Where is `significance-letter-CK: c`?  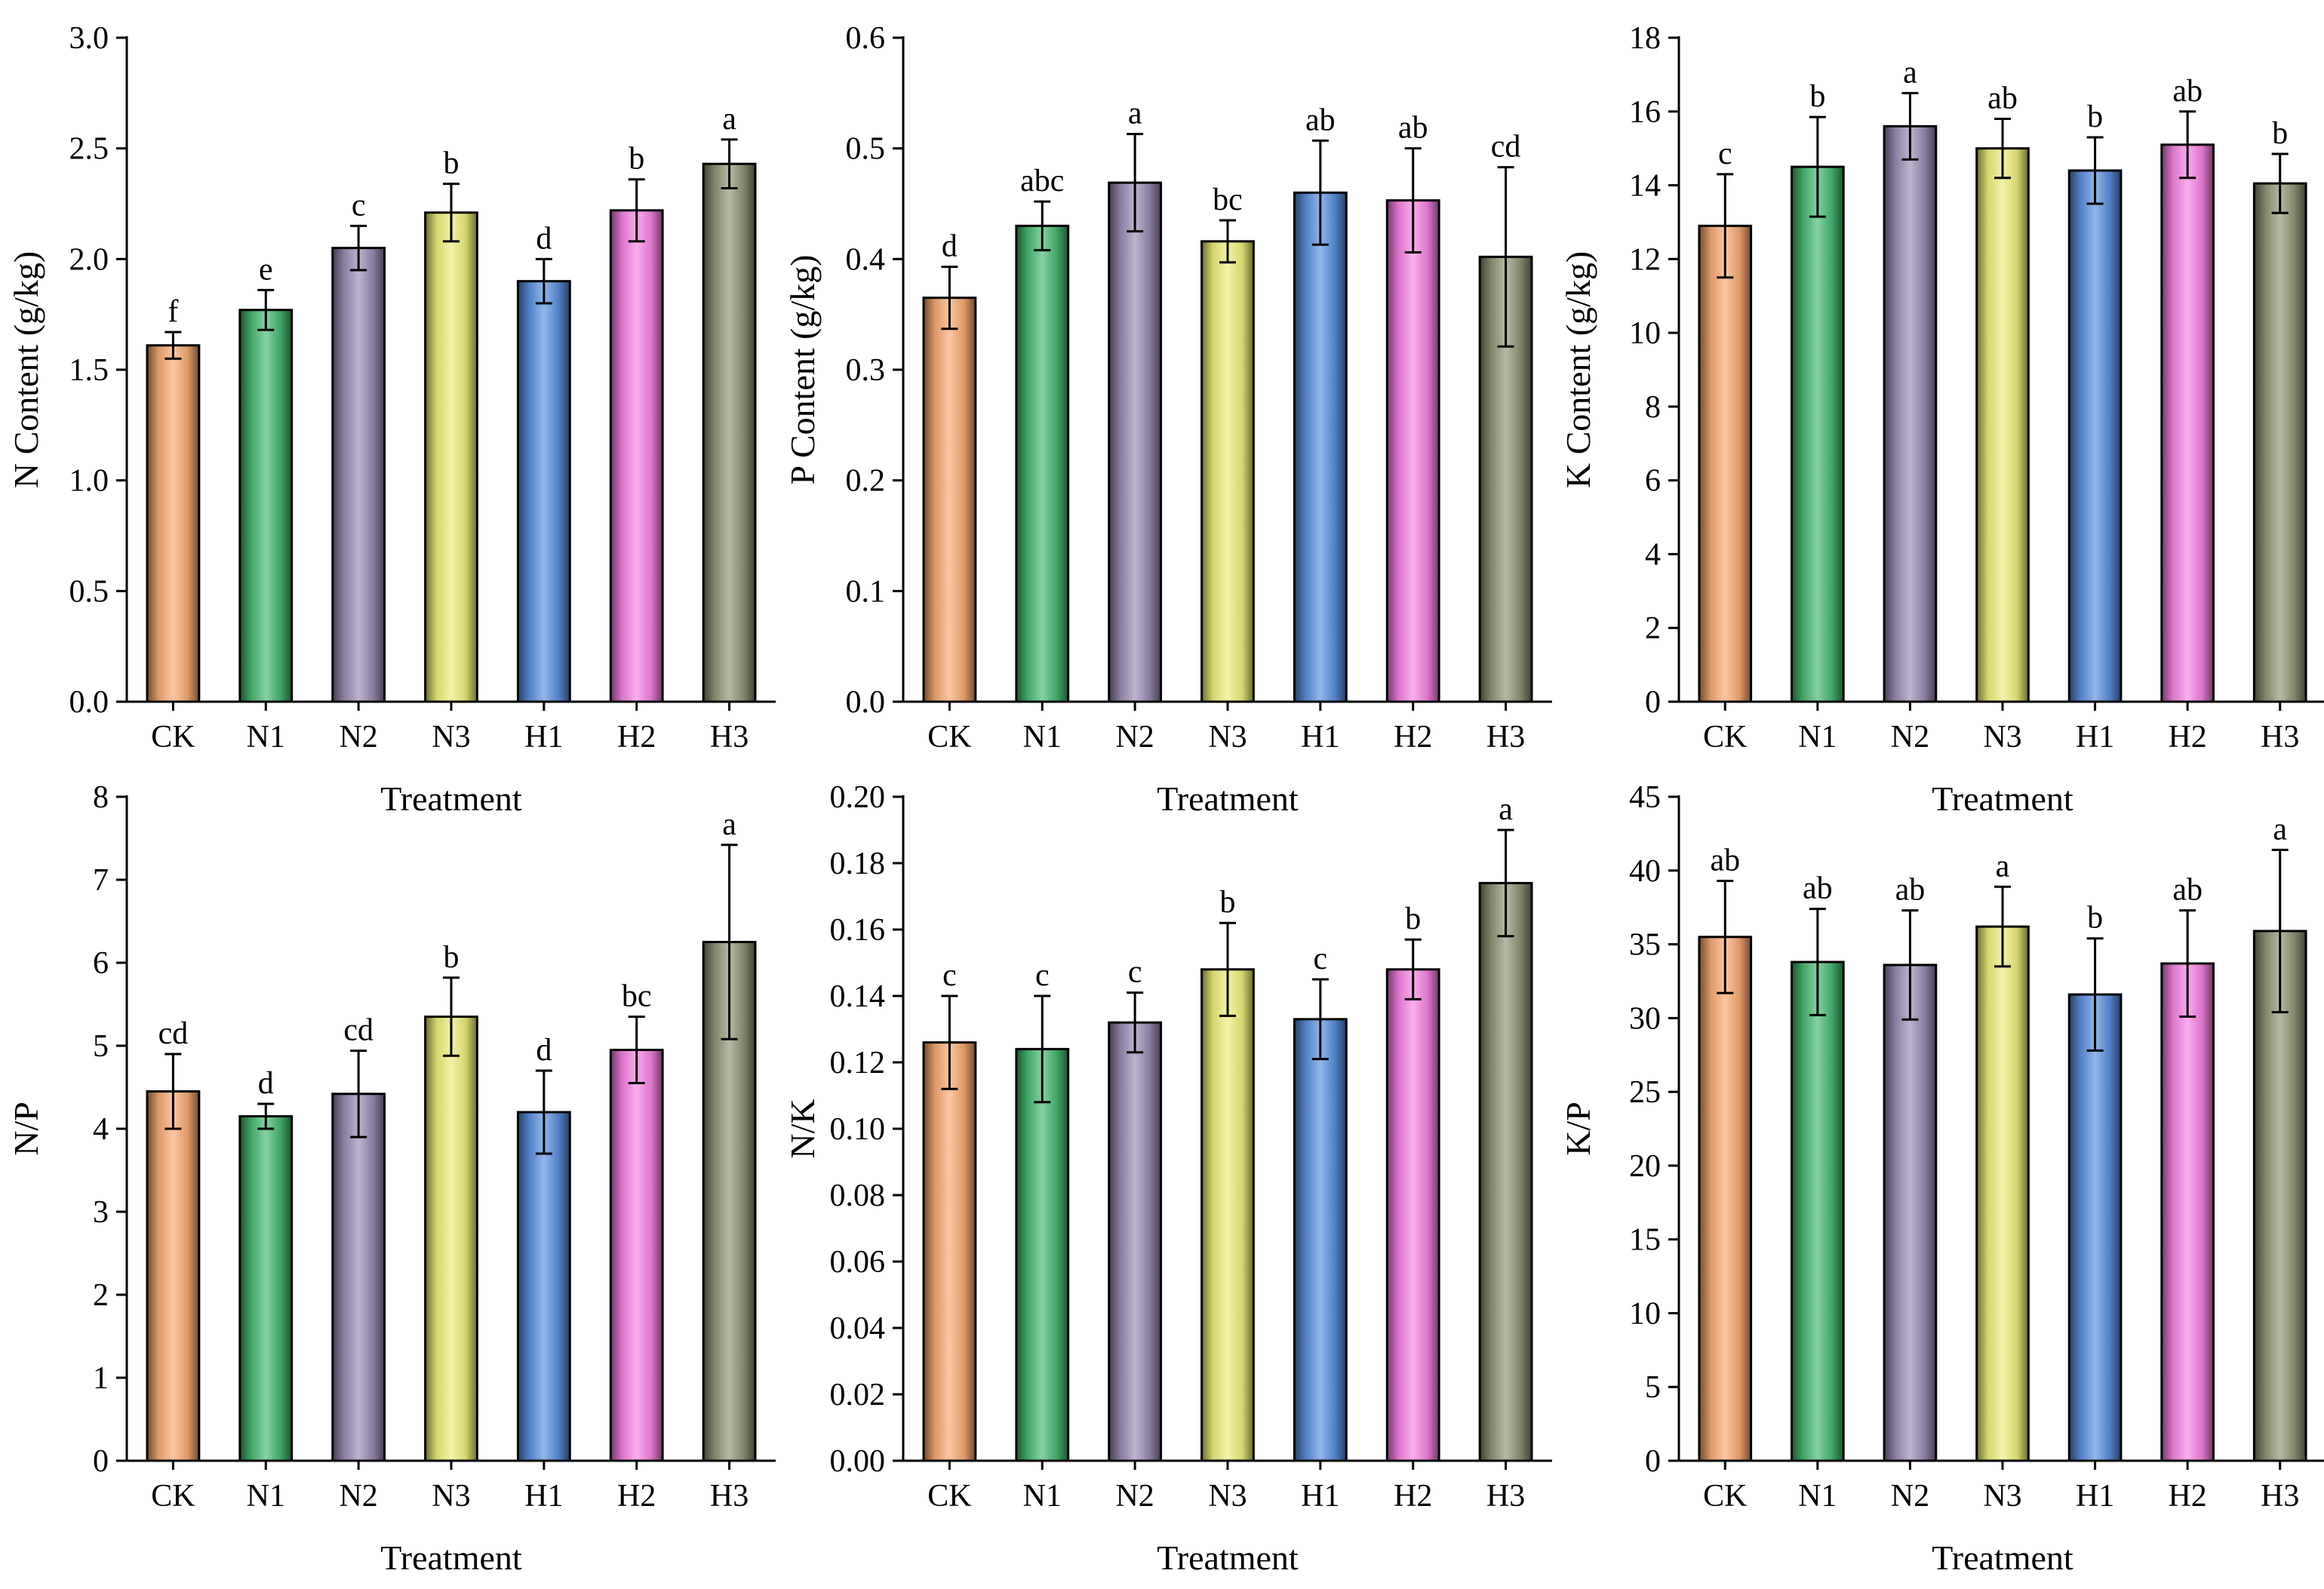 significance-letter-CK: c is located at coordinates (949, 975).